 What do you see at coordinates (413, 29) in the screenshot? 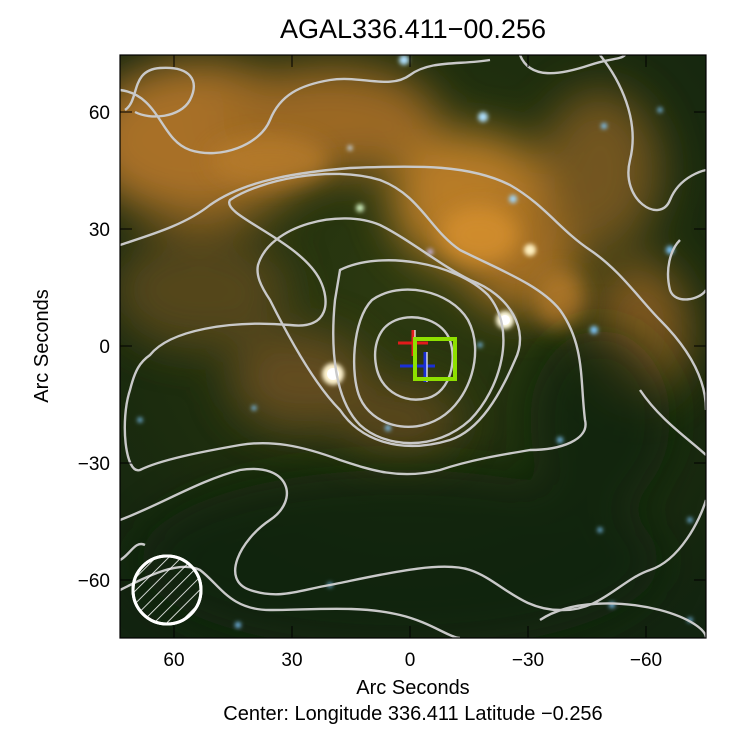
I see `plot-title: AGAL336.411−00.256` at bounding box center [413, 29].